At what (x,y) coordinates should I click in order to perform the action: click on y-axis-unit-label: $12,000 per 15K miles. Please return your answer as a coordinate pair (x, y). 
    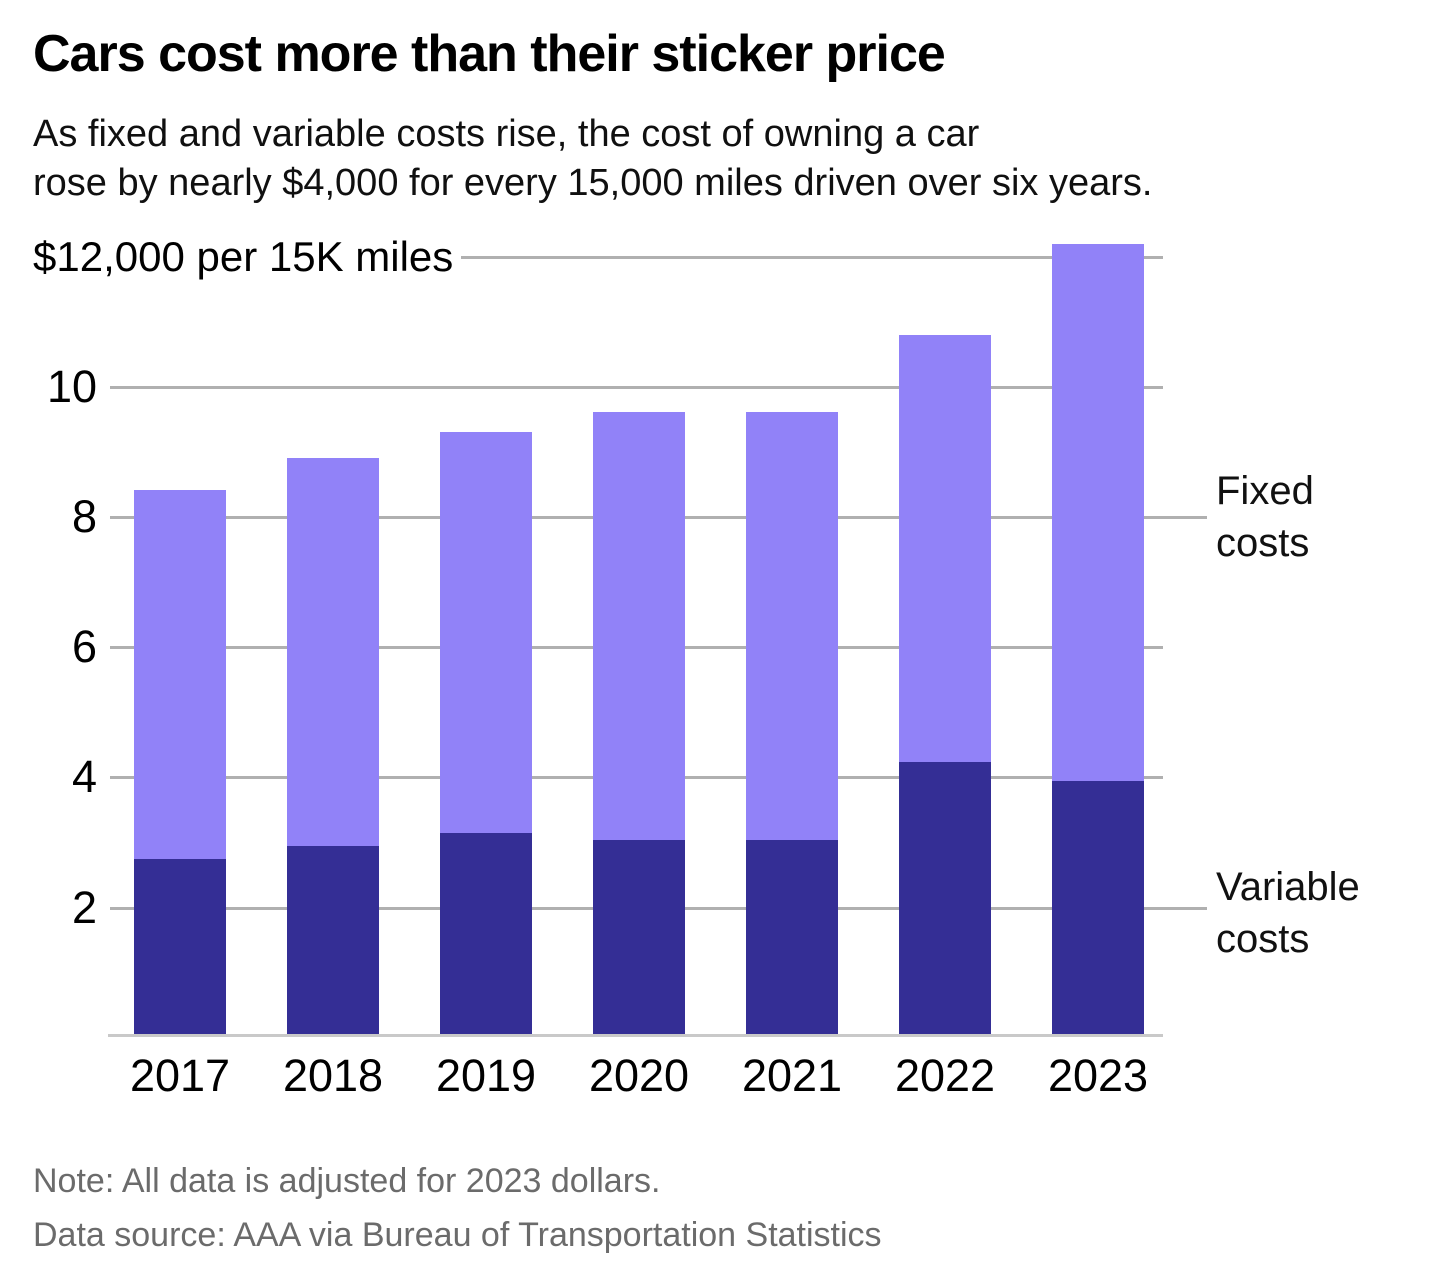
    Looking at the image, I should click on (247, 257).